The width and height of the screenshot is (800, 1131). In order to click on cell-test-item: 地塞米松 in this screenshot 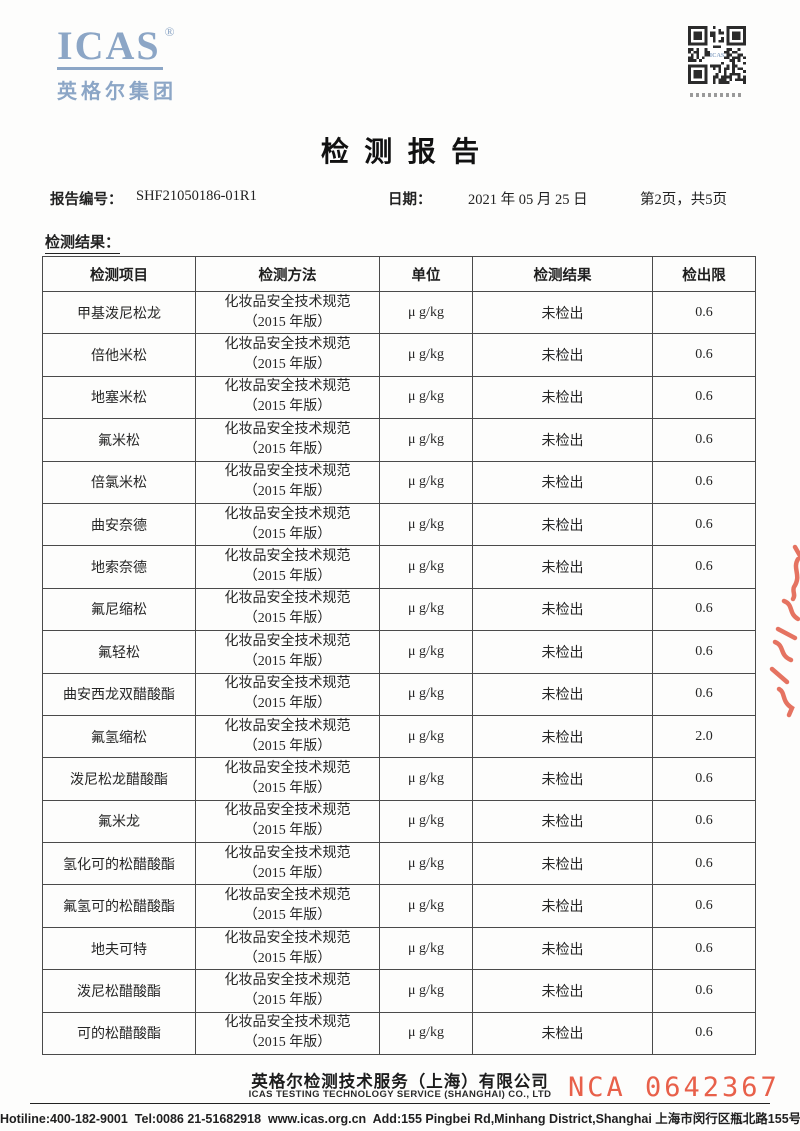, I will do `click(119, 397)`.